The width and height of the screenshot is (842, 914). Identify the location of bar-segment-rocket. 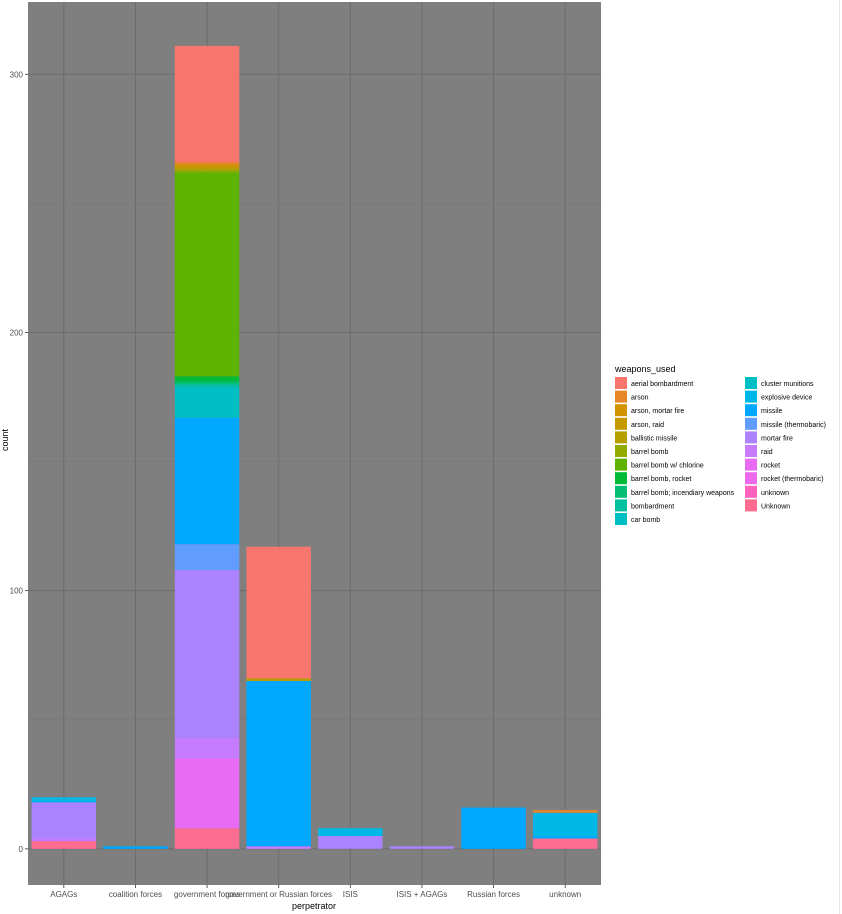
(207, 793).